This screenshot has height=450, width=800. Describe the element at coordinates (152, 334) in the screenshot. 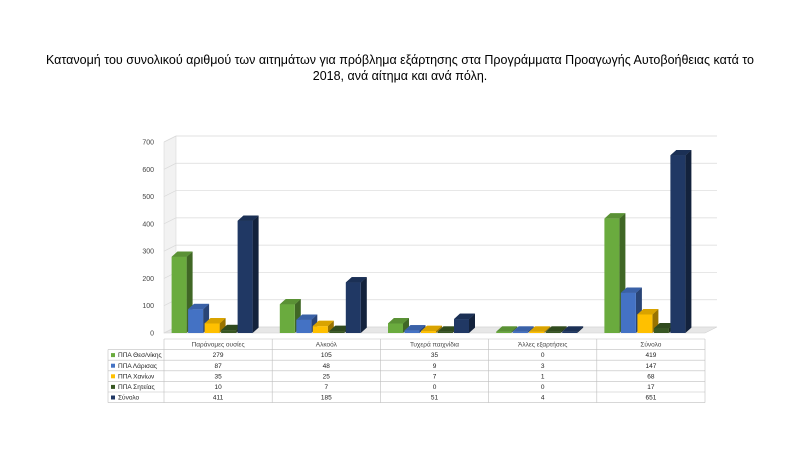

I see `y-tick-label: 0` at that location.